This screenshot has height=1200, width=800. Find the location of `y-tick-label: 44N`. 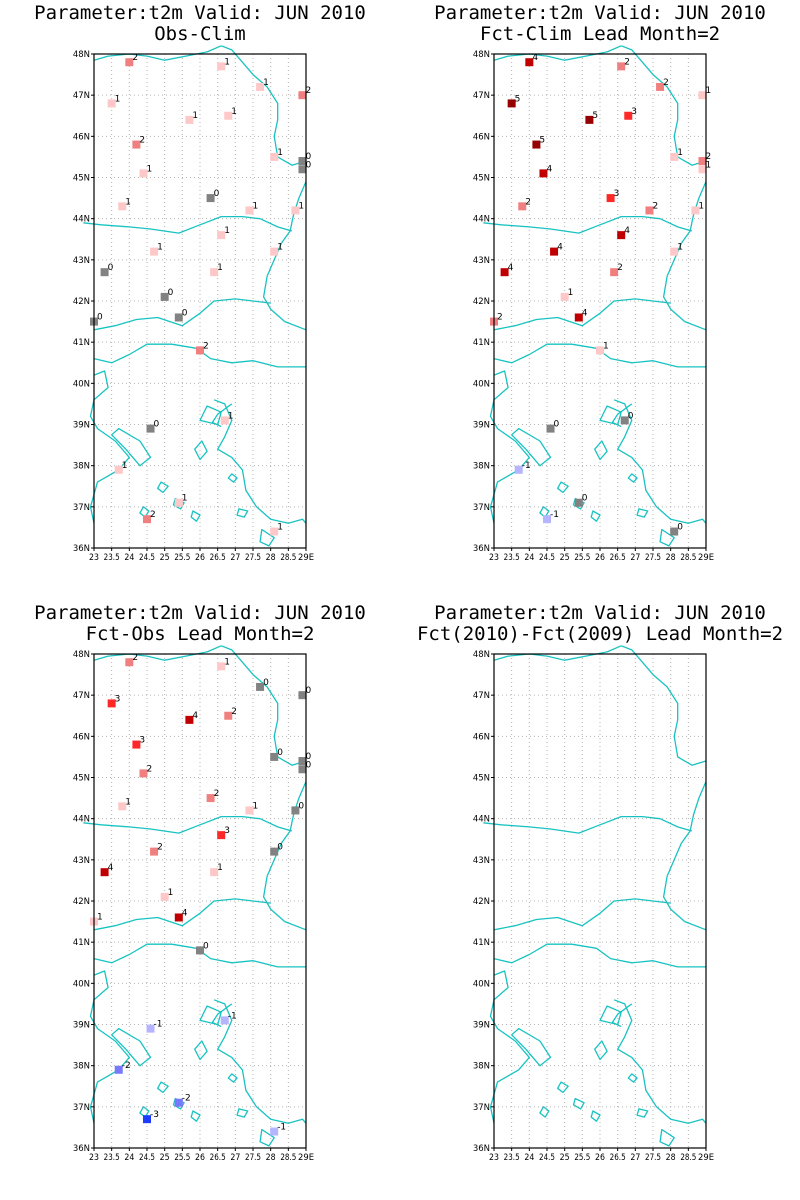

y-tick-label: 44N is located at coordinates (81, 820).